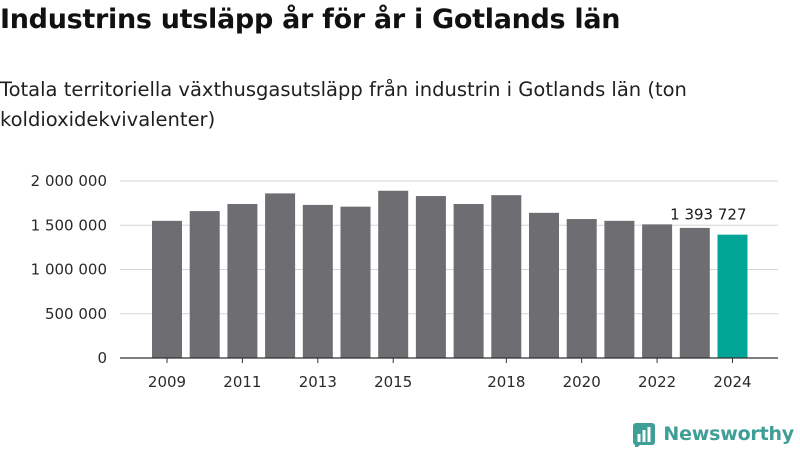 This screenshot has height=450, width=800. What do you see at coordinates (69, 225) in the screenshot?
I see `y-tick-label: 1 500 000` at bounding box center [69, 225].